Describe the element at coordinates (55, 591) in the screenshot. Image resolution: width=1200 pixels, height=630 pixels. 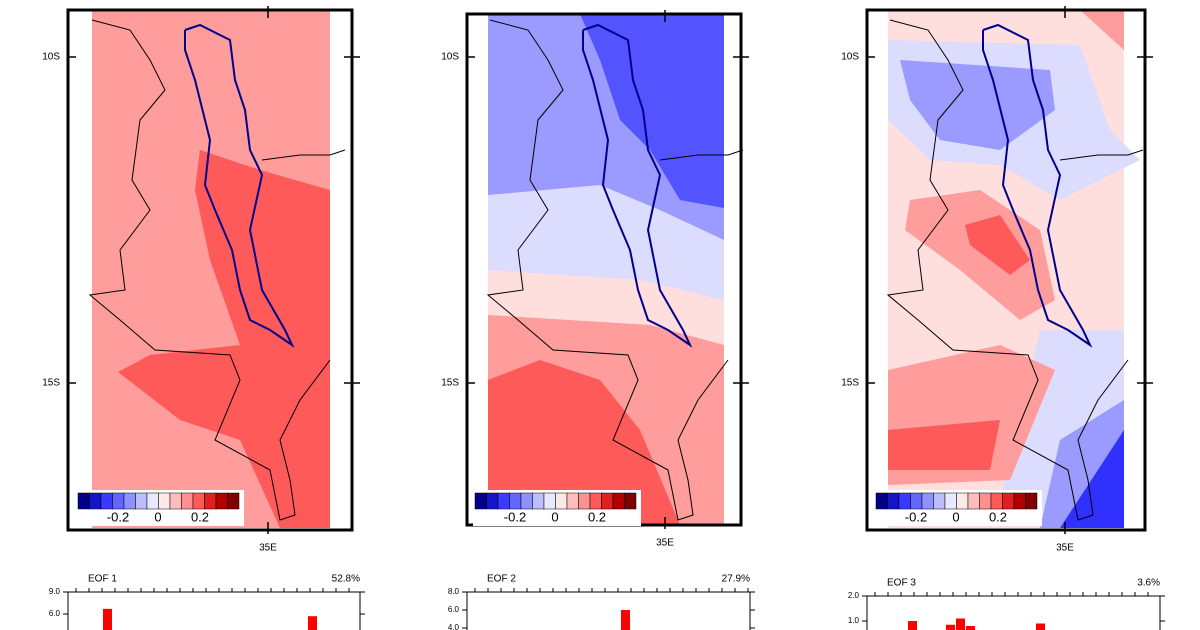
I see `y-tick-label: 9.0` at that location.